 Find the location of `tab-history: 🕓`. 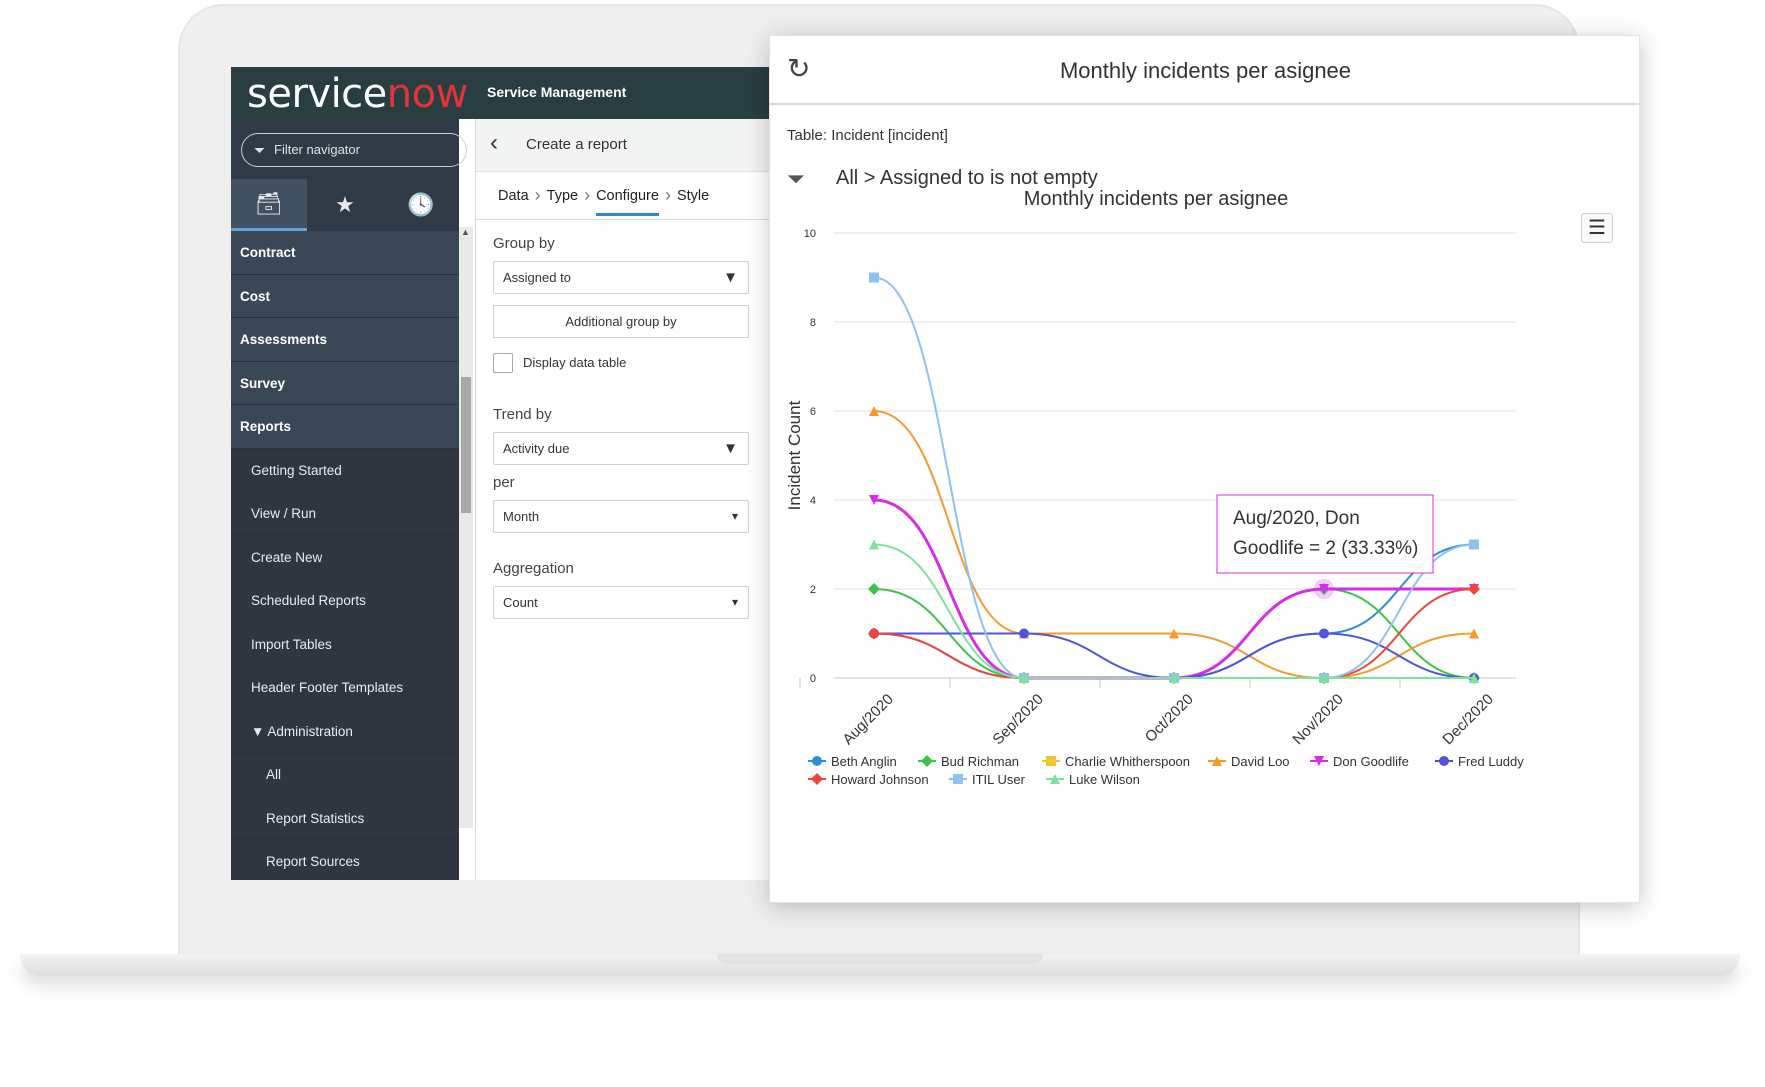

tab-history: 🕓 is located at coordinates (421, 205).